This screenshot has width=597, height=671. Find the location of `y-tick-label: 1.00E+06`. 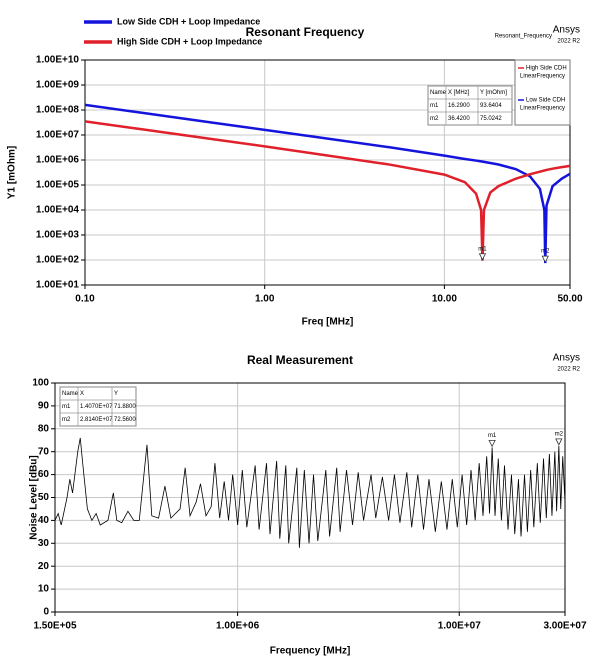

y-tick-label: 1.00E+06 is located at coordinates (58, 160).